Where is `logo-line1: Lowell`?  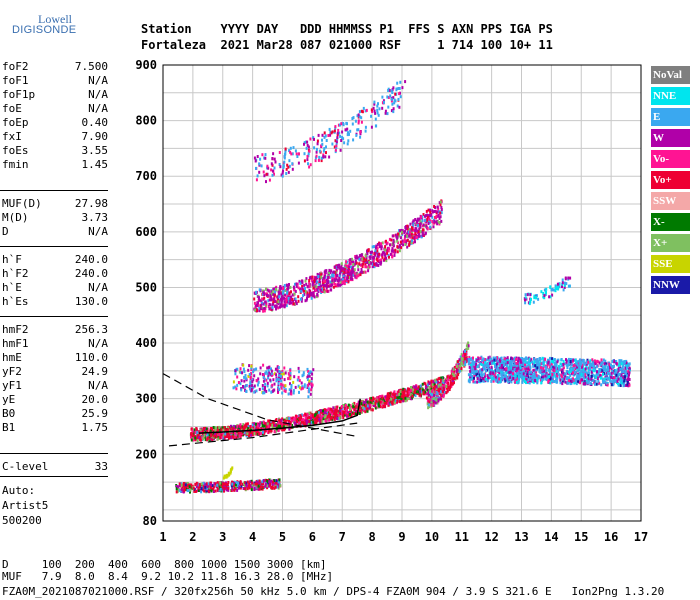
logo-line1: Lowell is located at coordinates (55, 19).